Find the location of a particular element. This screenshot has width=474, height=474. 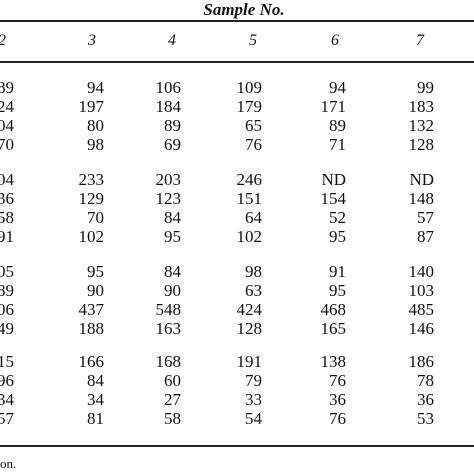

table-cell: 103 is located at coordinates (421, 290).